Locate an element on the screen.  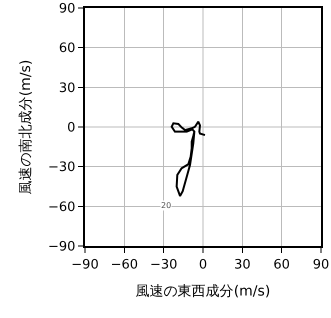
y-axis-title: 風速の南北成分(m/s) is located at coordinates (26, 127).